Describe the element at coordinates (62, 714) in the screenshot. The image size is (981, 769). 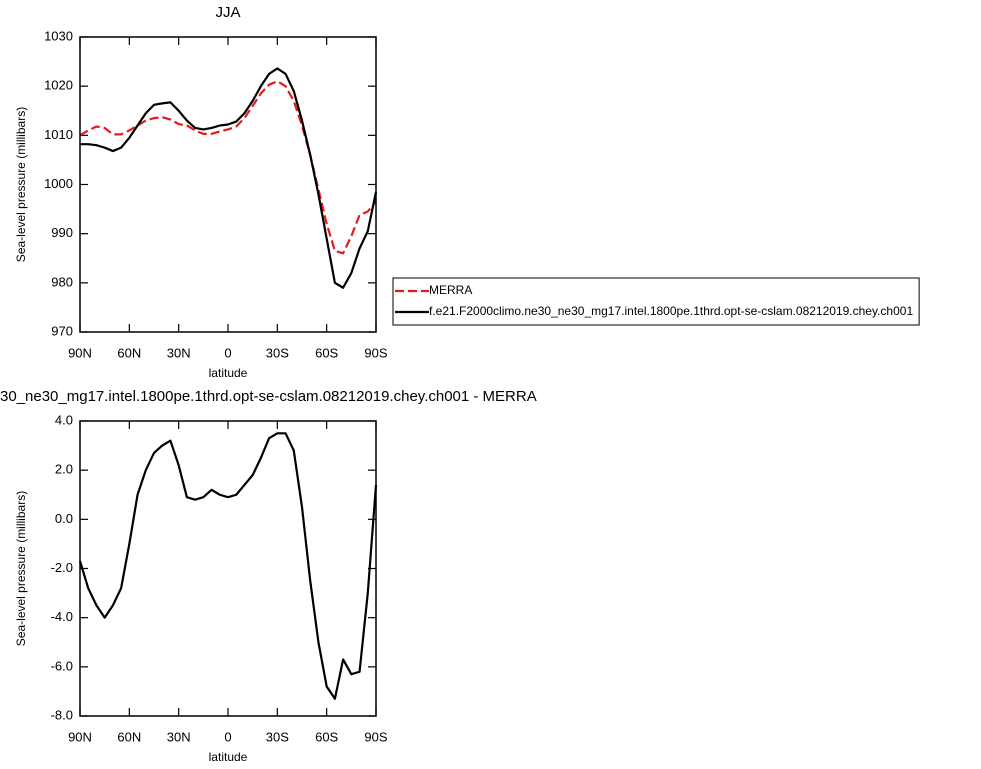
I see `y-tick-label: -8.0` at that location.